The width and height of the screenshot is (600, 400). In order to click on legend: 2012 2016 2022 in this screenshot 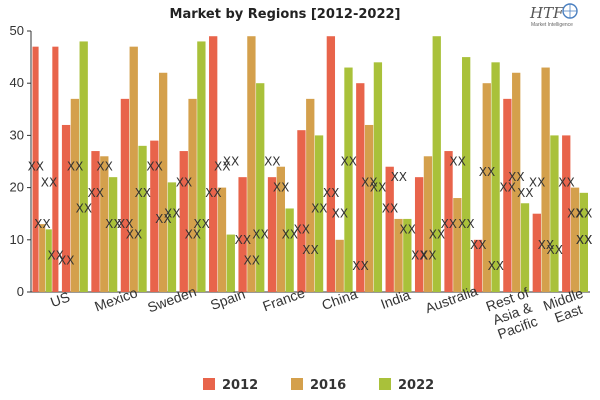, I will do `click(318, 385)`.